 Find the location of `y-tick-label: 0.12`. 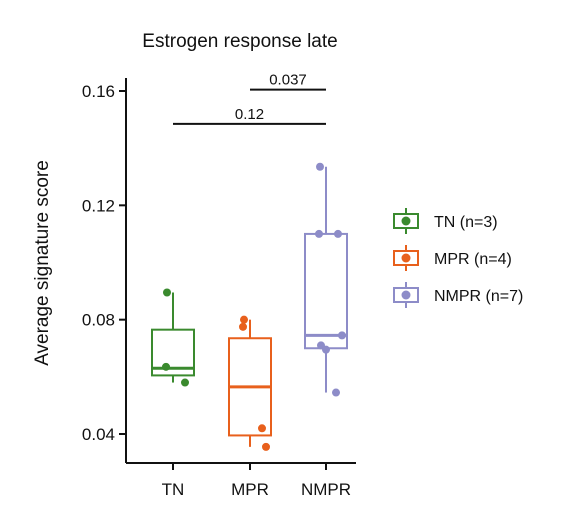

y-tick-label: 0.12 is located at coordinates (98, 205).